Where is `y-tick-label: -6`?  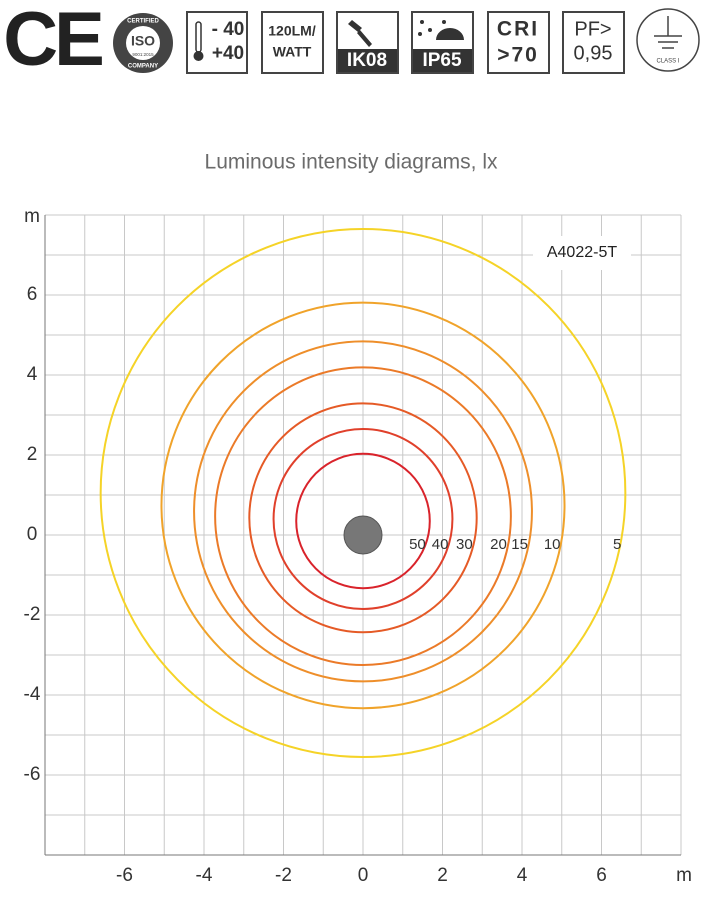
y-tick-label: -6 is located at coordinates (32, 774).